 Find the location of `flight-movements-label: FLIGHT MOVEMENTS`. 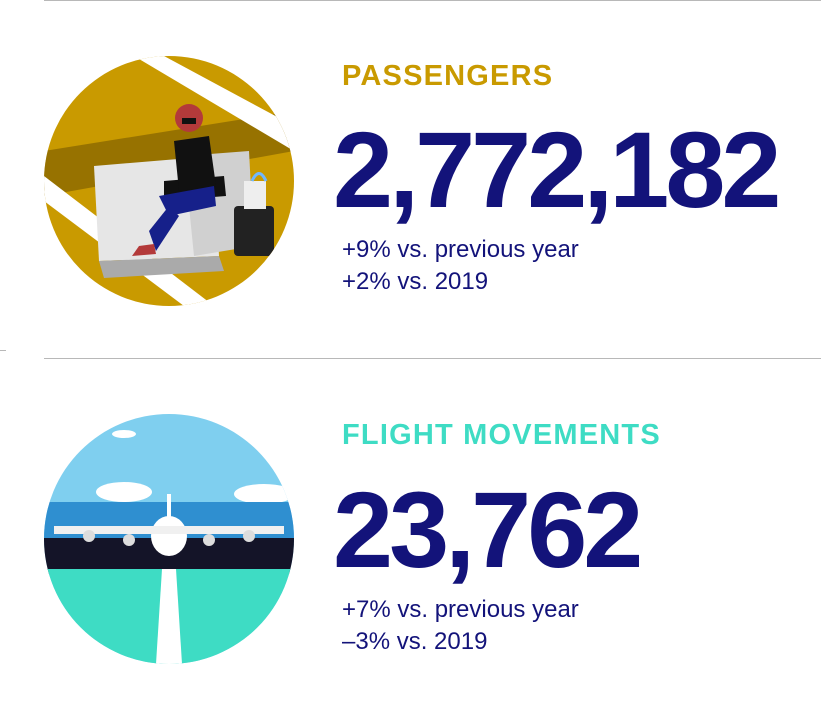

flight-movements-label: FLIGHT MOVEMENTS is located at coordinates (501, 435).